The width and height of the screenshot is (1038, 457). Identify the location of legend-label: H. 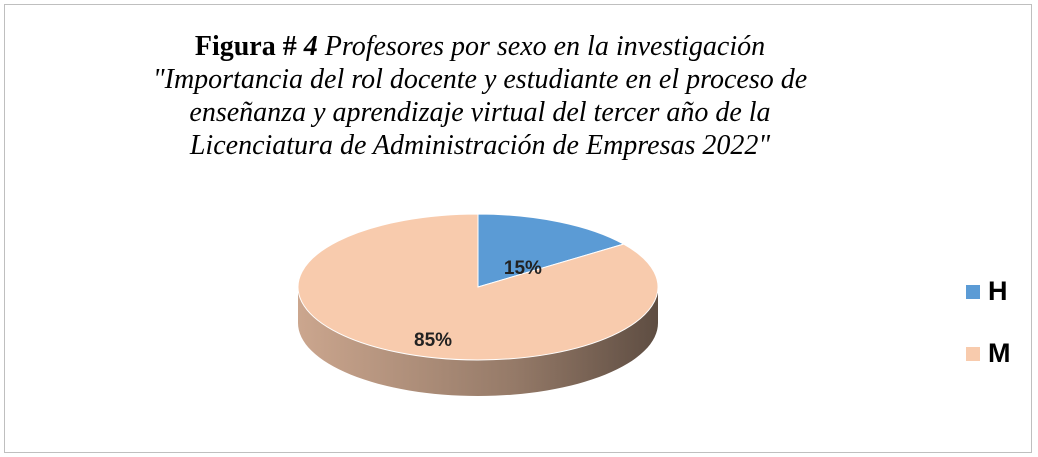
(998, 291).